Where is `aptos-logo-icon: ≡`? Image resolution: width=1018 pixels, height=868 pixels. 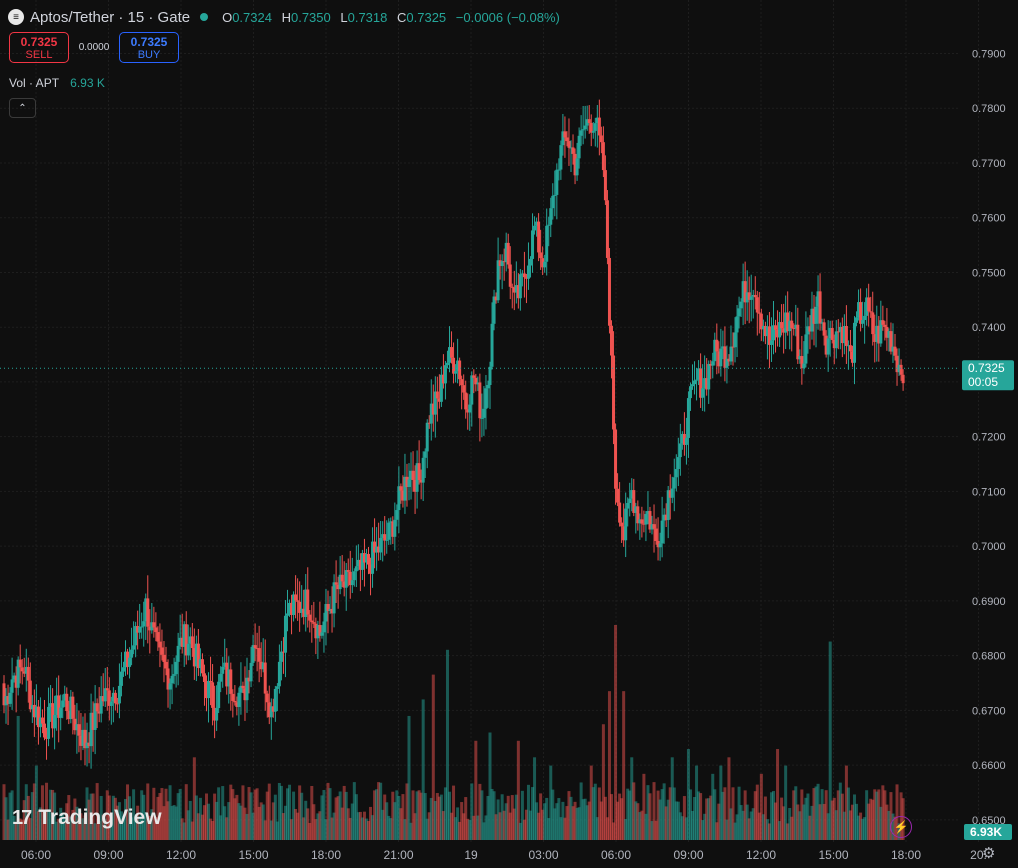 aptos-logo-icon: ≡ is located at coordinates (16, 17).